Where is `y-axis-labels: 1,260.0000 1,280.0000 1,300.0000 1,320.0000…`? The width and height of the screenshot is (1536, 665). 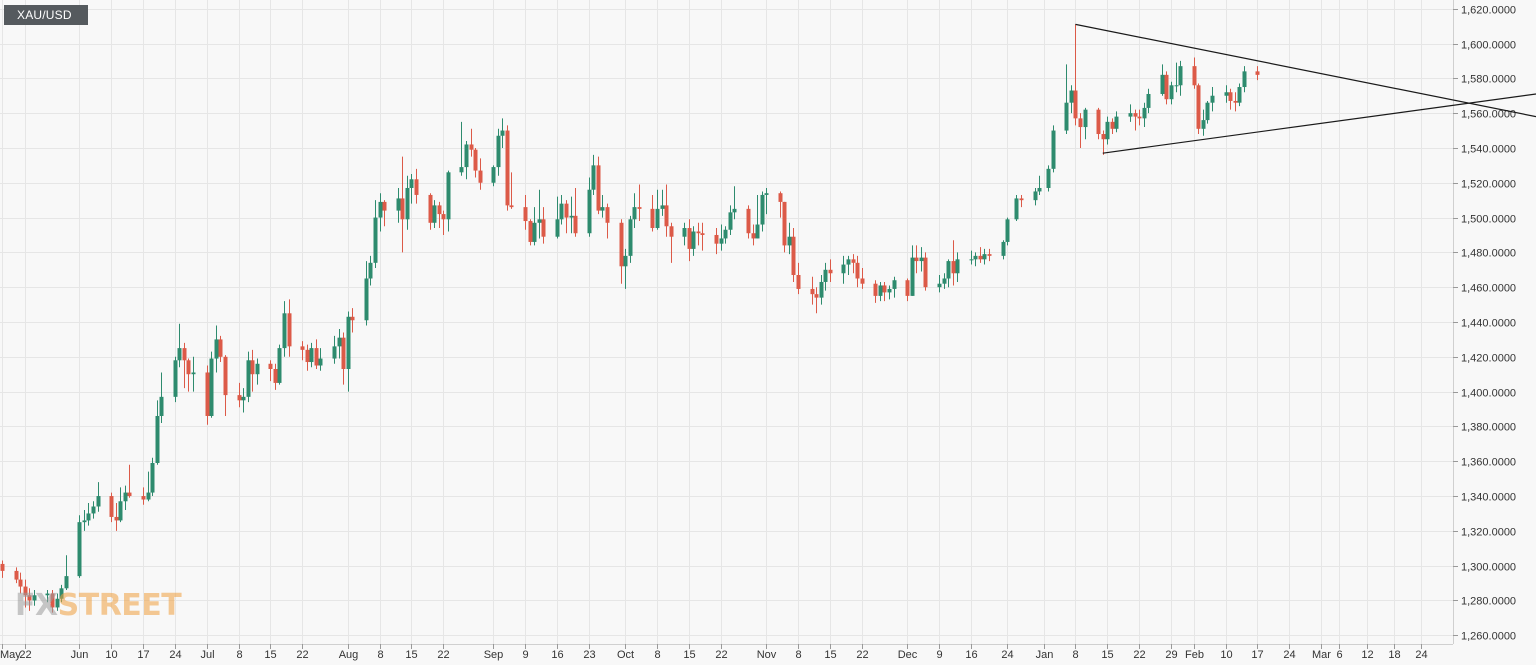 y-axis-labels: 1,260.0000 1,280.0000 1,300.0000 1,320.0000… is located at coordinates (1488, 324).